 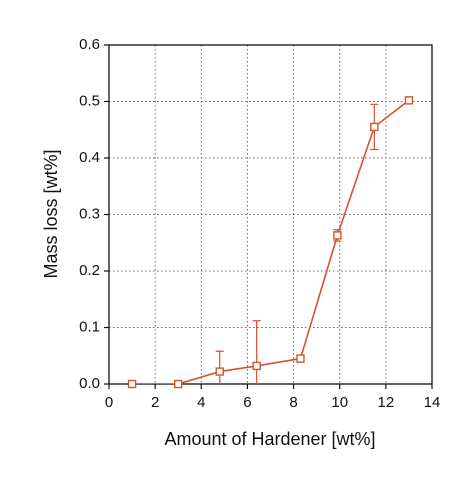 What do you see at coordinates (89, 100) in the screenshot?
I see `y-tick-label: 0.5` at bounding box center [89, 100].